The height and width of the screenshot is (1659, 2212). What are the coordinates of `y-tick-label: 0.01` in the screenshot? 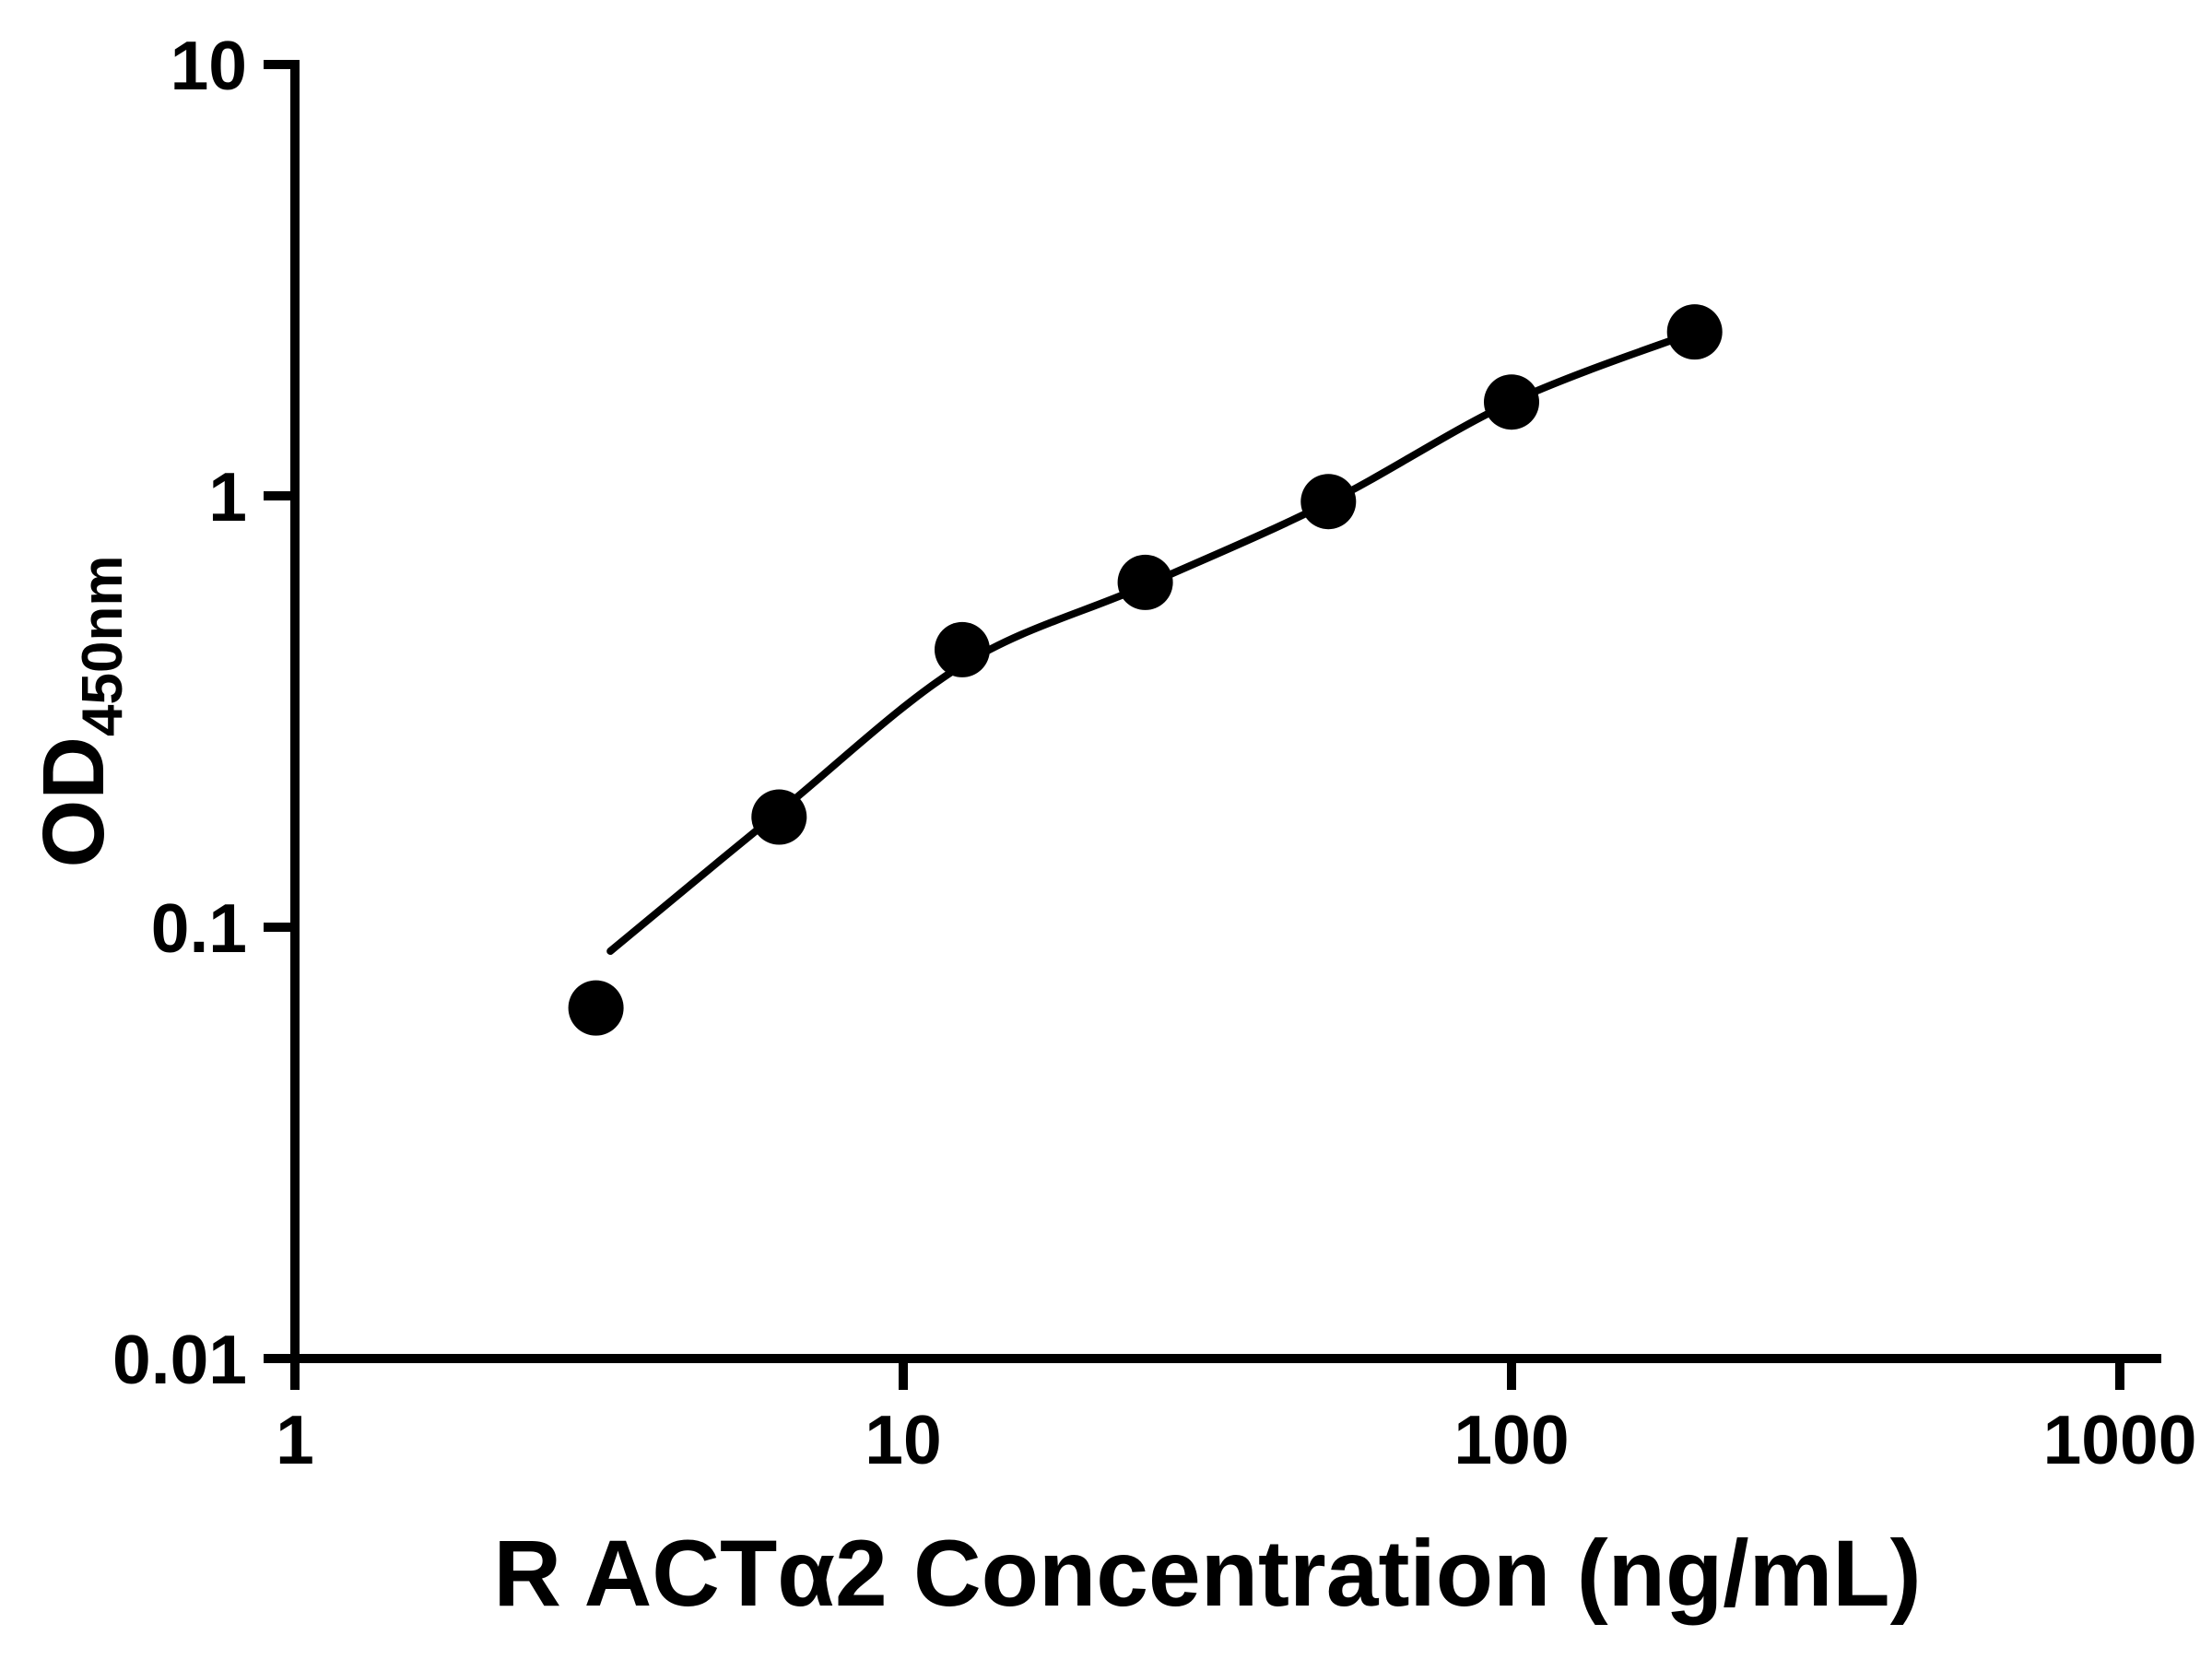 It's located at (179, 1359).